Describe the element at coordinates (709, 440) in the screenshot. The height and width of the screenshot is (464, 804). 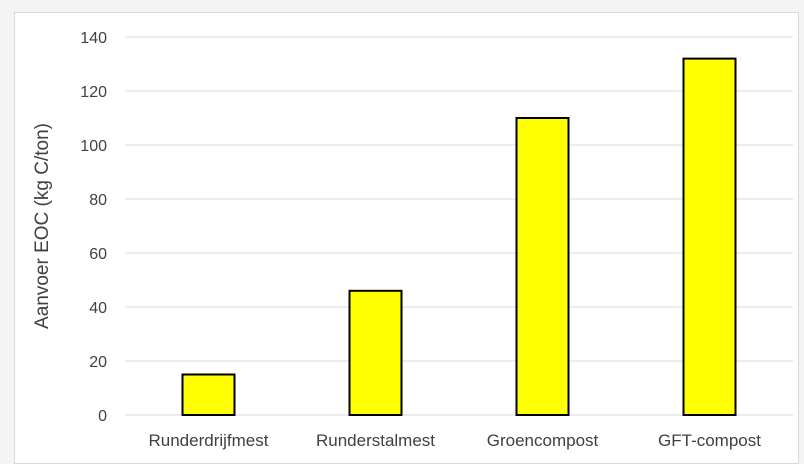
I see `x-category-label: GFT-compost` at that location.